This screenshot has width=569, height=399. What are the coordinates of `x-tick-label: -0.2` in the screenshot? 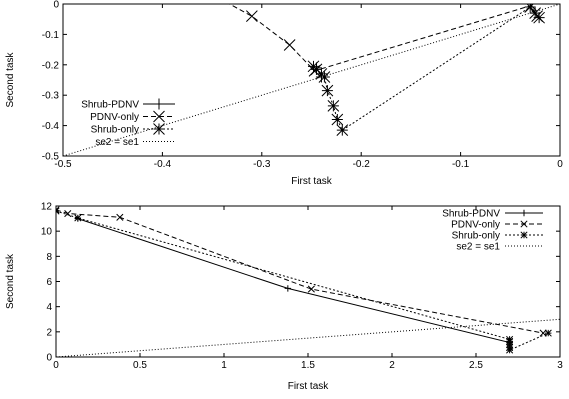 It's located at (362, 164).